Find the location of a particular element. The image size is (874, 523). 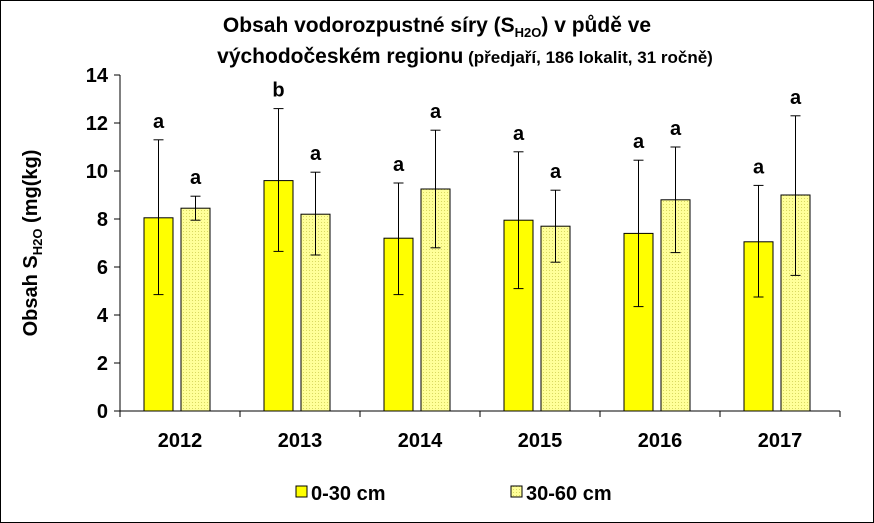

x-tick-label: 2013 is located at coordinates (300, 441).